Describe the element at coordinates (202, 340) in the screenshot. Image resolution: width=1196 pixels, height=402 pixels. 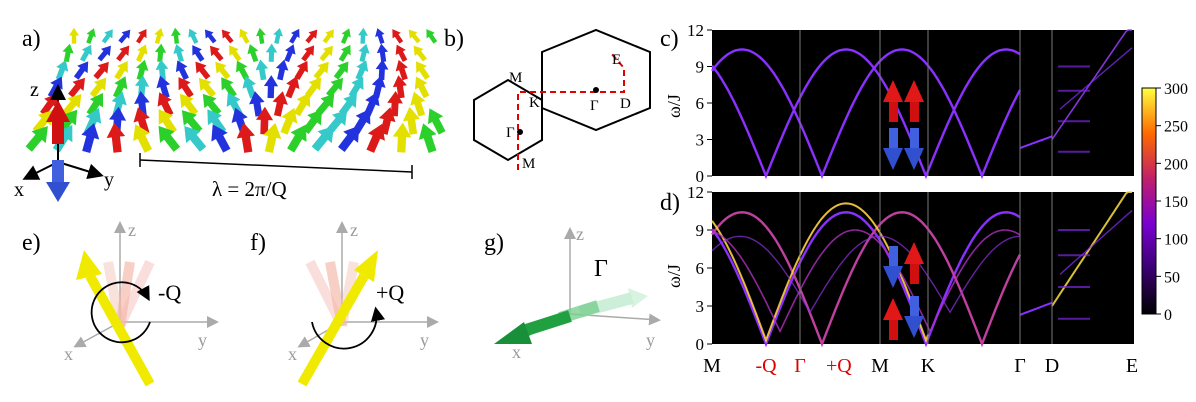
I see `axis-label-y-e: y` at that location.